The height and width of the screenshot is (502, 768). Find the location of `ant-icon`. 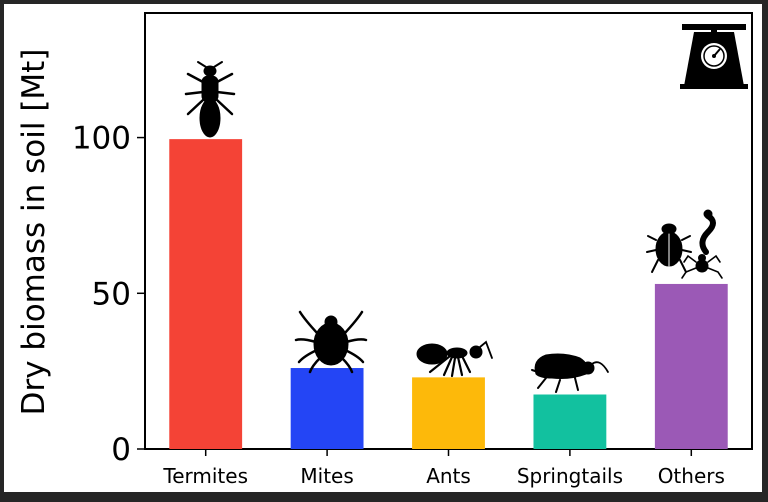

ant-icon is located at coordinates (454, 359).